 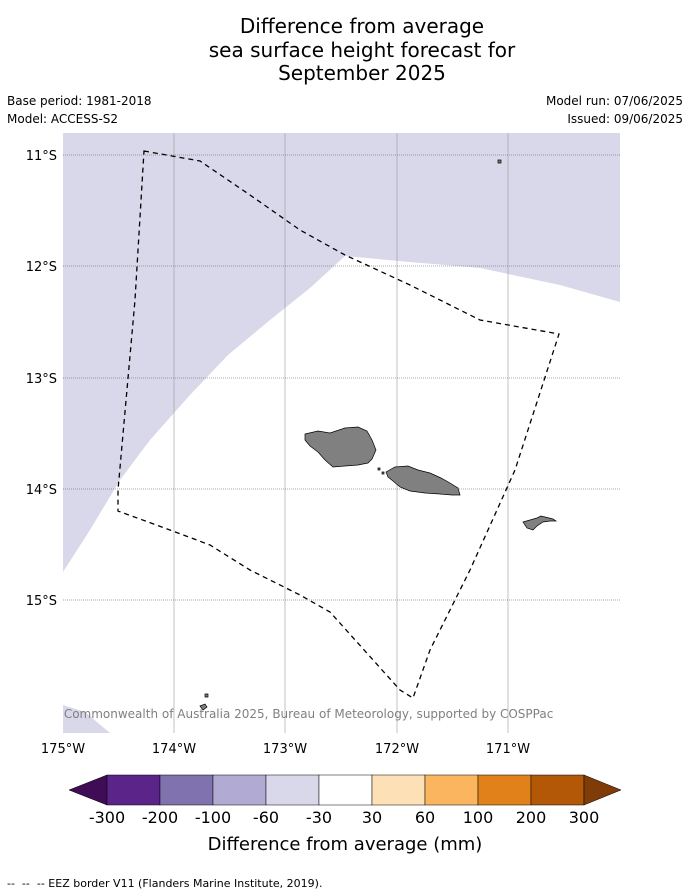 What do you see at coordinates (206, 695) in the screenshot?
I see `small-islet` at bounding box center [206, 695].